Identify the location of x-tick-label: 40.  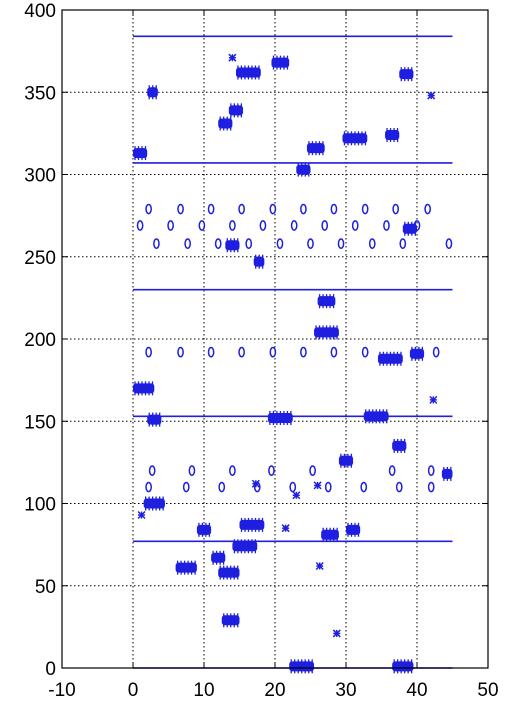
(416, 690).